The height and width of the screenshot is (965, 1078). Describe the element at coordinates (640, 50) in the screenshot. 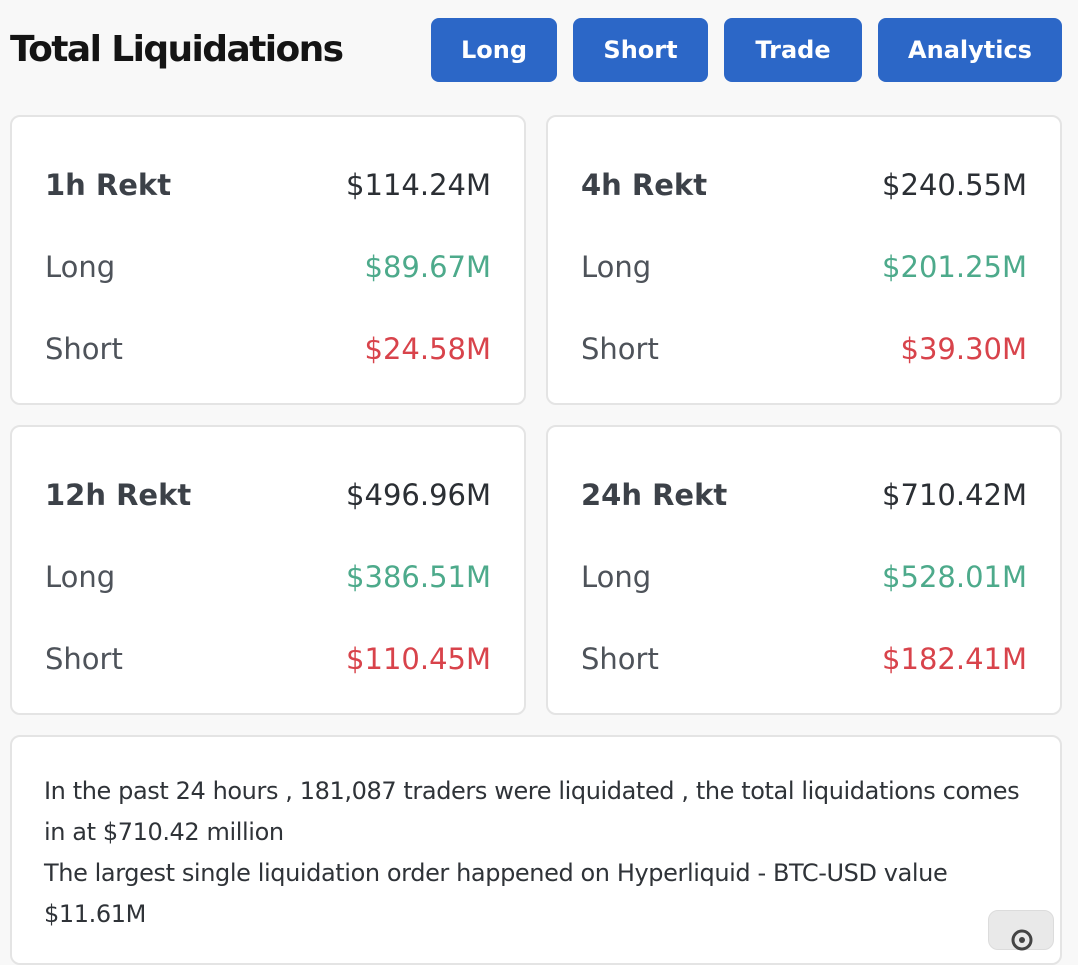

I see `short-button: Short` at that location.